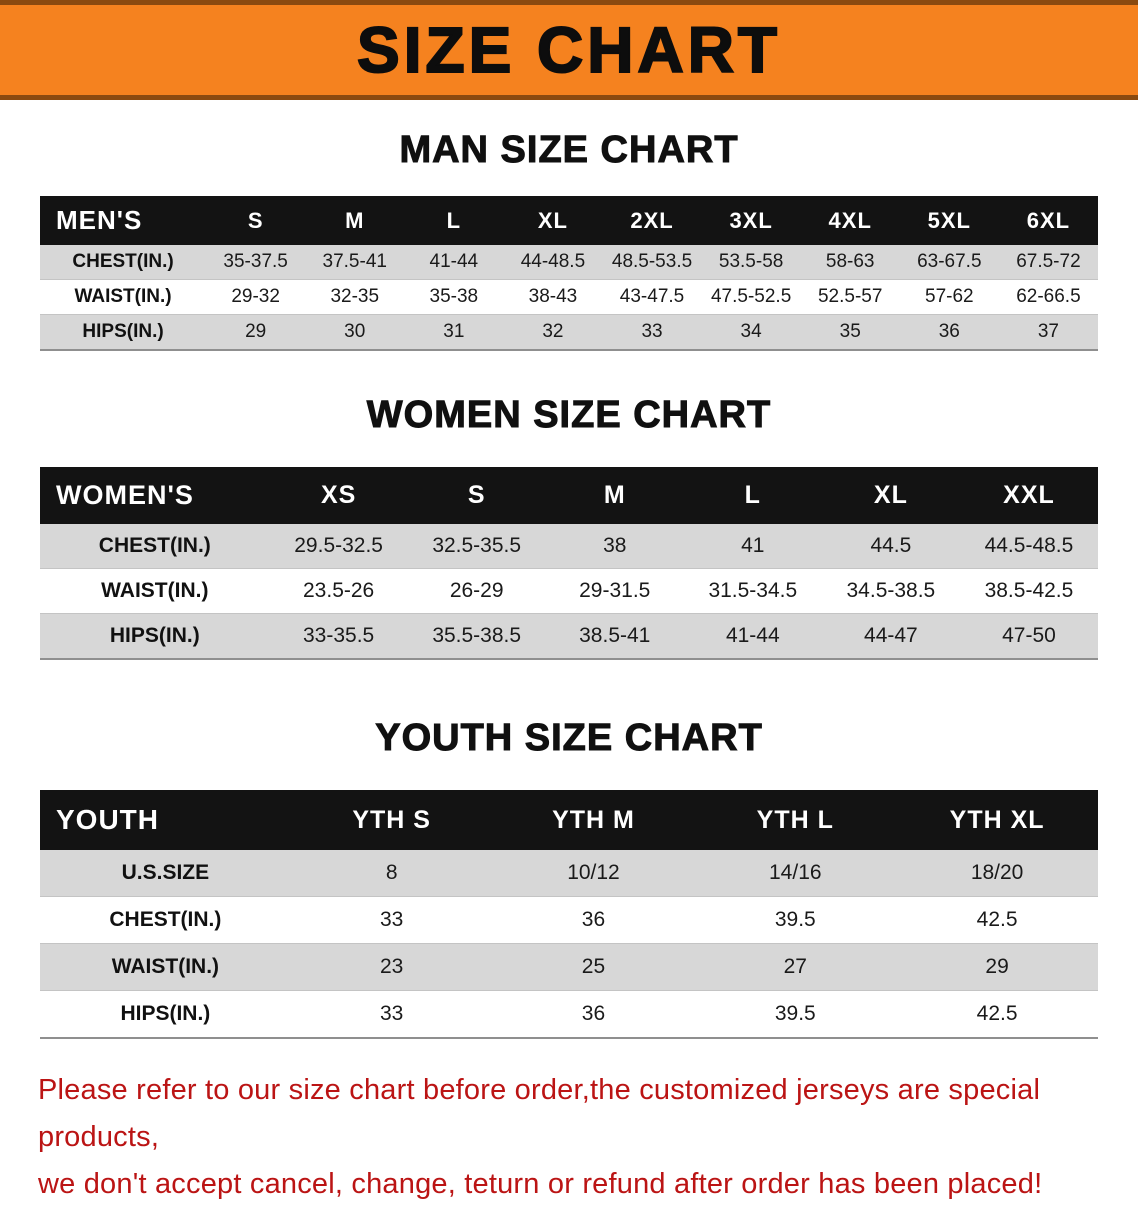 The image size is (1138, 1222). What do you see at coordinates (476, 590) in the screenshot?
I see `size-value-cell: 26-29` at bounding box center [476, 590].